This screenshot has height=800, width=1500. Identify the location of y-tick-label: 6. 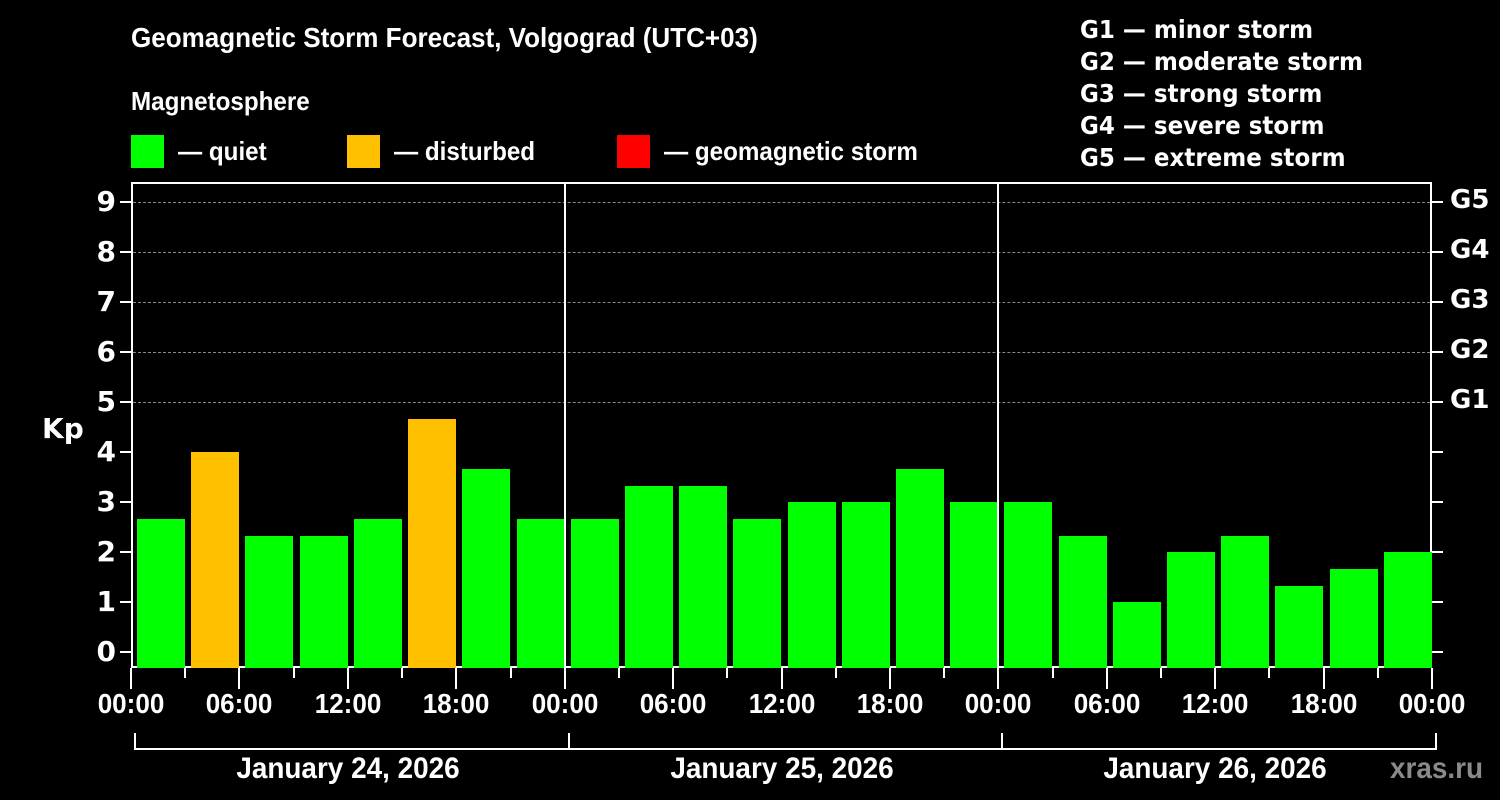
(106, 351).